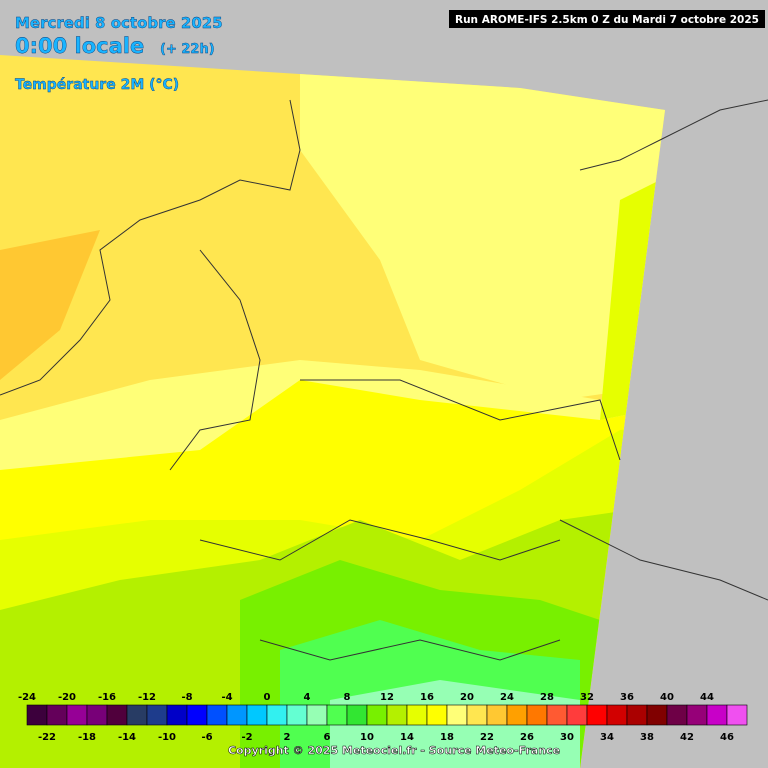  What do you see at coordinates (507, 697) in the screenshot?
I see `legend-label: 24` at bounding box center [507, 697].